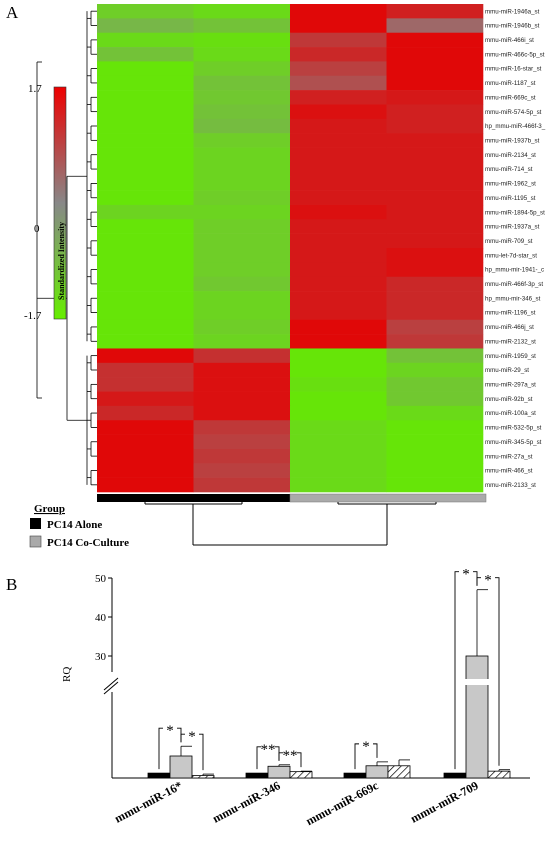 The image size is (550, 842). What do you see at coordinates (148, 801) in the screenshot?
I see `category-label: mmu-miR-16*` at bounding box center [148, 801].